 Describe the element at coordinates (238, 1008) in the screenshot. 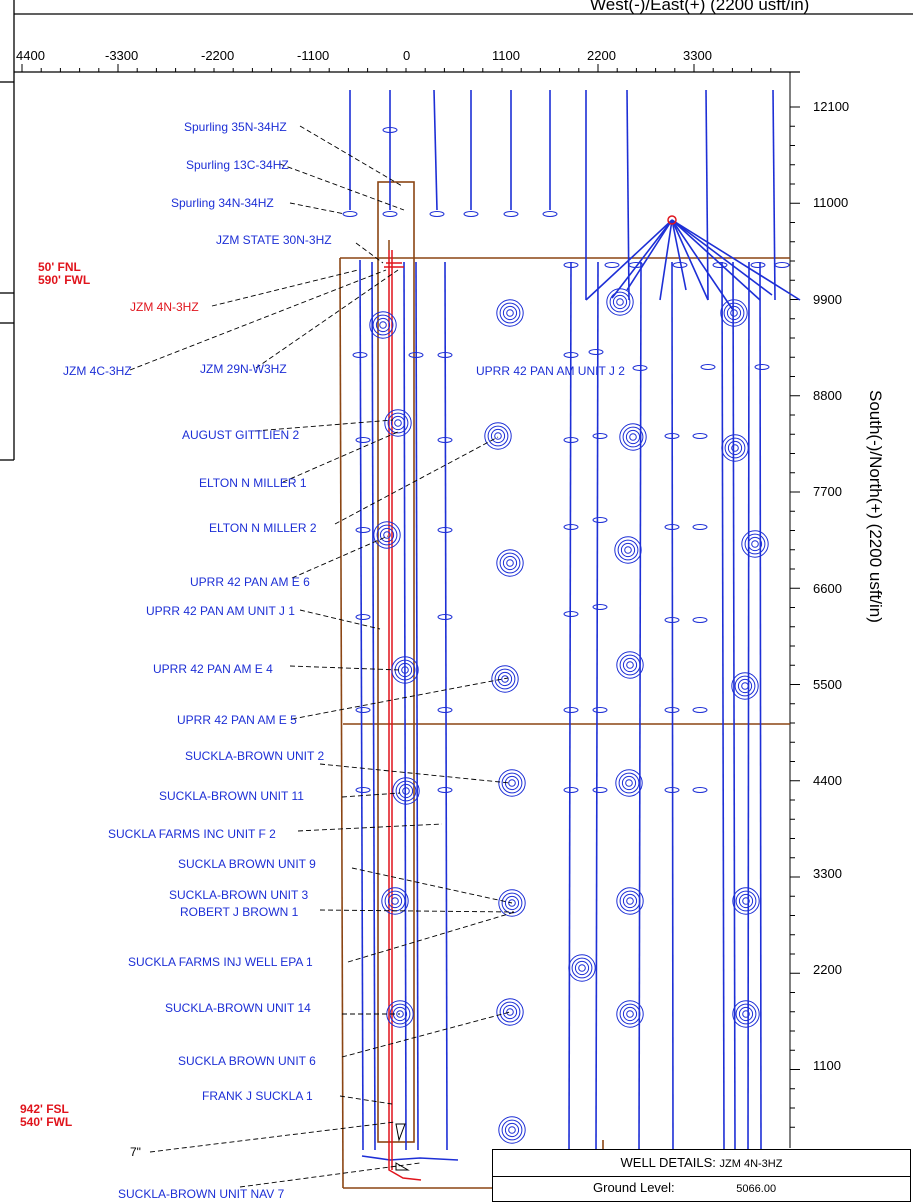

I see `well-label: SUCKLA-BROWN UNIT 14` at that location.